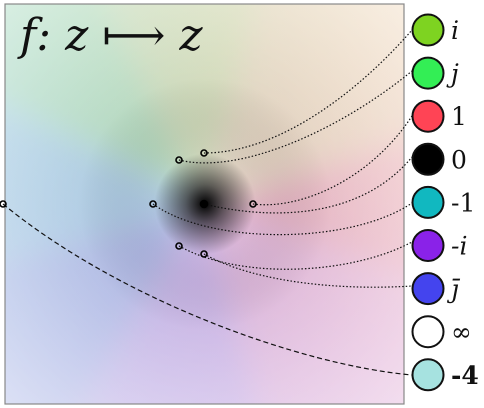 The width and height of the screenshot is (484, 408). I want to click on legend-item: ∞, so click(441, 332).